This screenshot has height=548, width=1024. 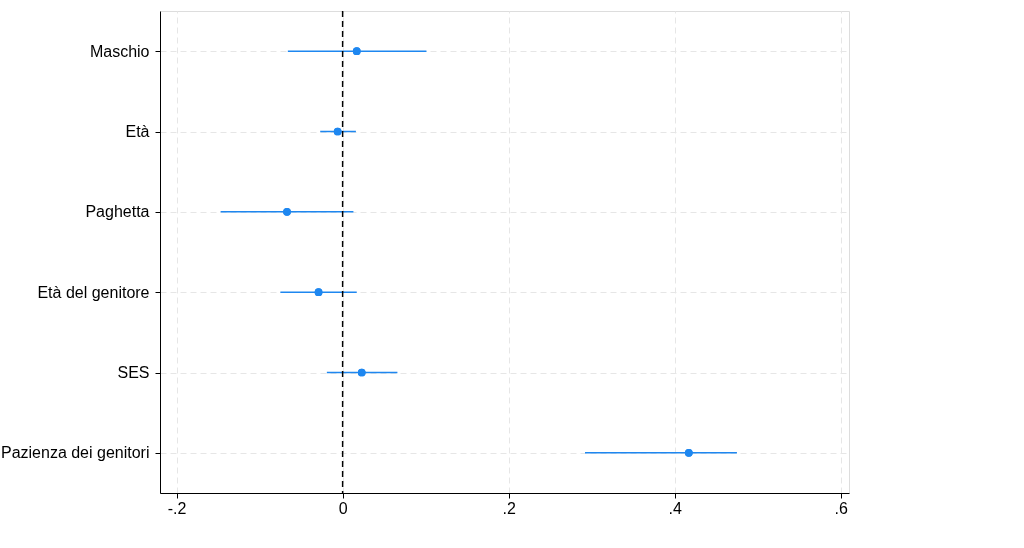 I want to click on y-tick-label: Età del genitore, so click(x=93, y=292).